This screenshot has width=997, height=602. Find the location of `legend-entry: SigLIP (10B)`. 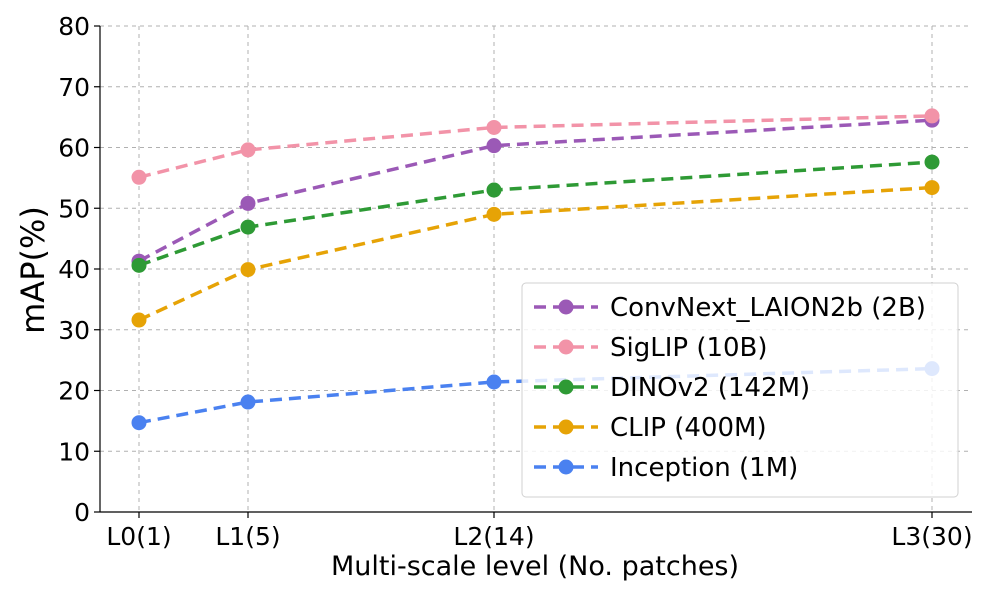

legend-entry: SigLIP (10B) is located at coordinates (651, 348).